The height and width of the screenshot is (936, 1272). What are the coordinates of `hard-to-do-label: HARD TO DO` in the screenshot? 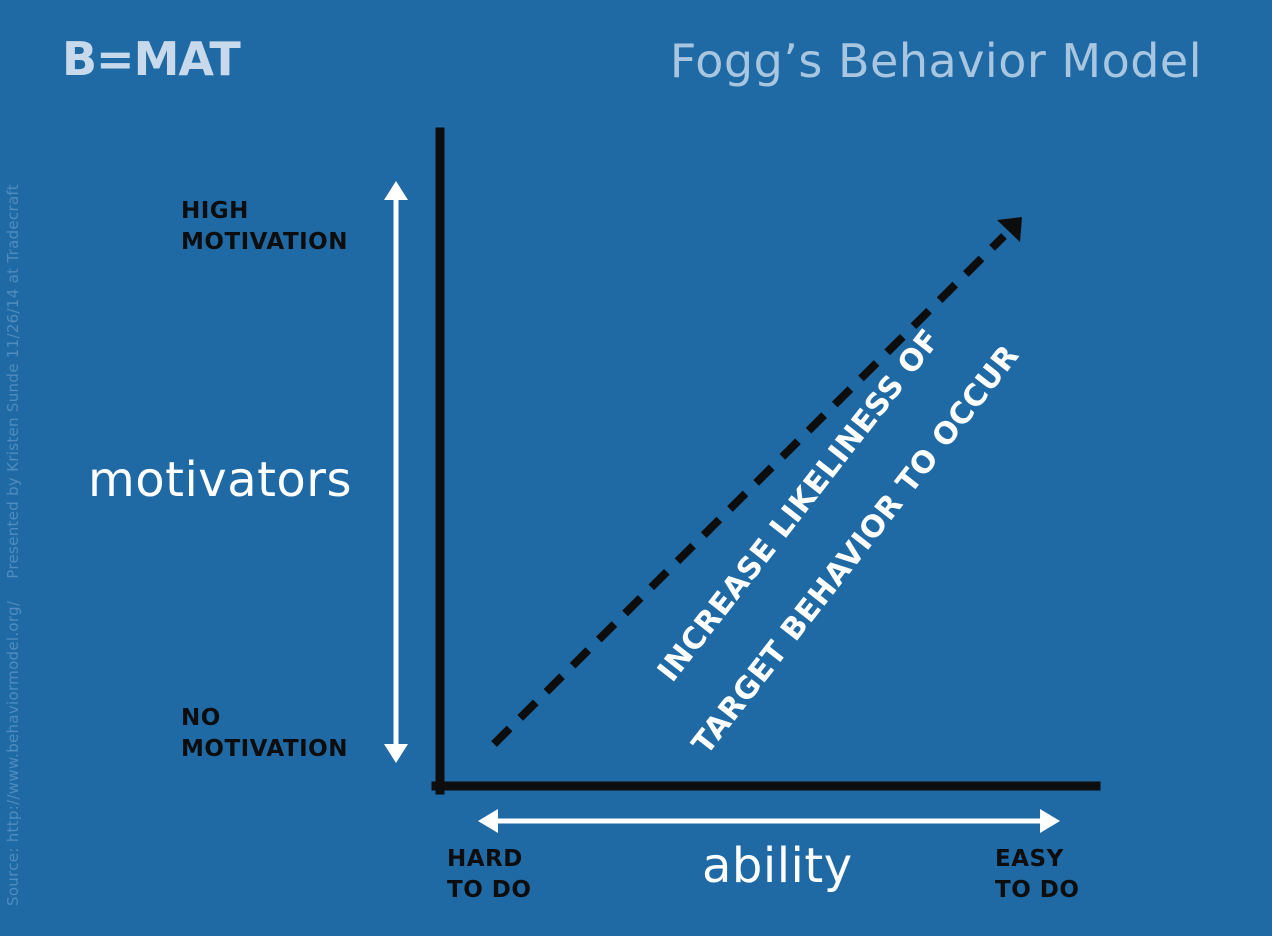 It's located at (489, 875).